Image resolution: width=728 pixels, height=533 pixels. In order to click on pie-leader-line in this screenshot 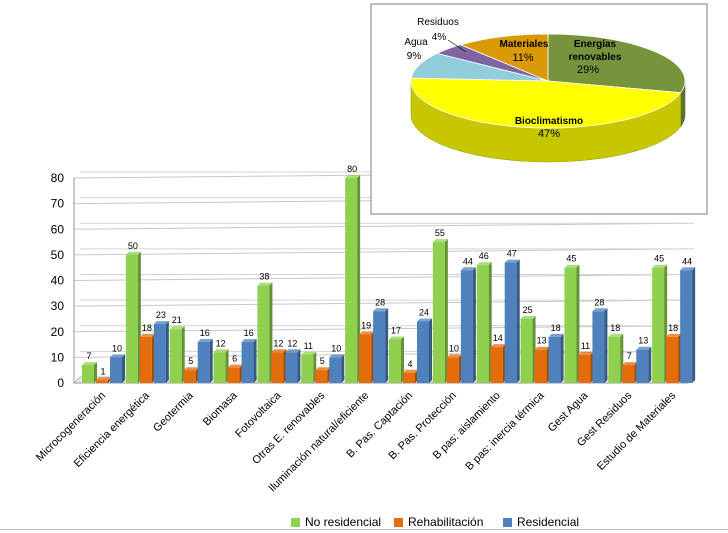, I will do `click(457, 46)`.